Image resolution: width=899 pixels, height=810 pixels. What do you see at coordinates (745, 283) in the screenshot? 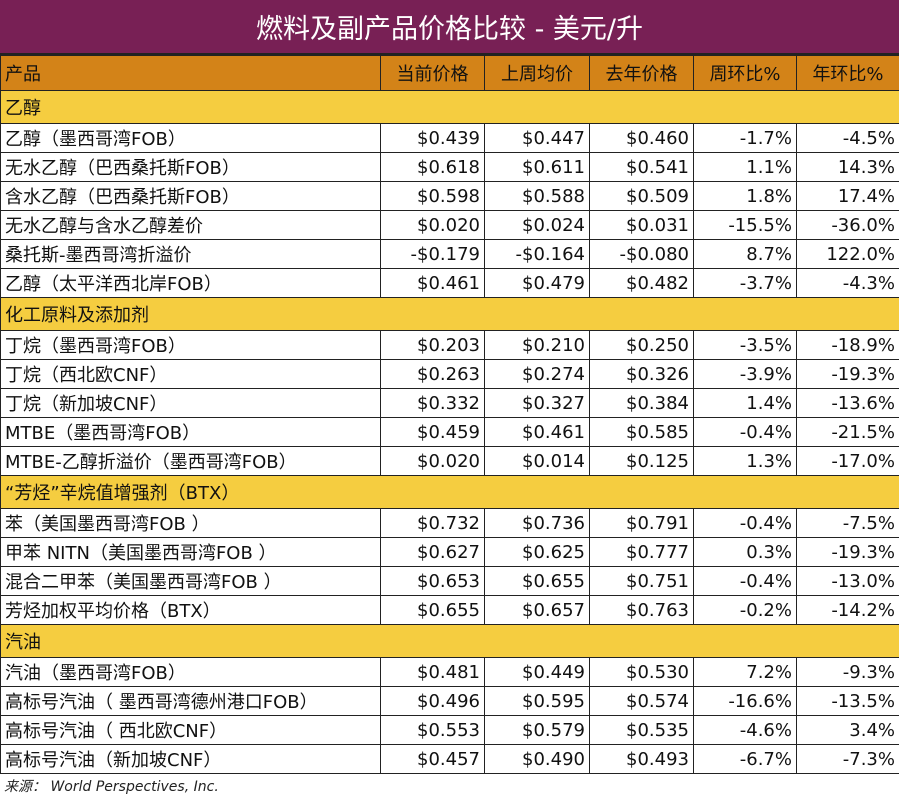
I see `value-cell: -3.7%` at bounding box center [745, 283].